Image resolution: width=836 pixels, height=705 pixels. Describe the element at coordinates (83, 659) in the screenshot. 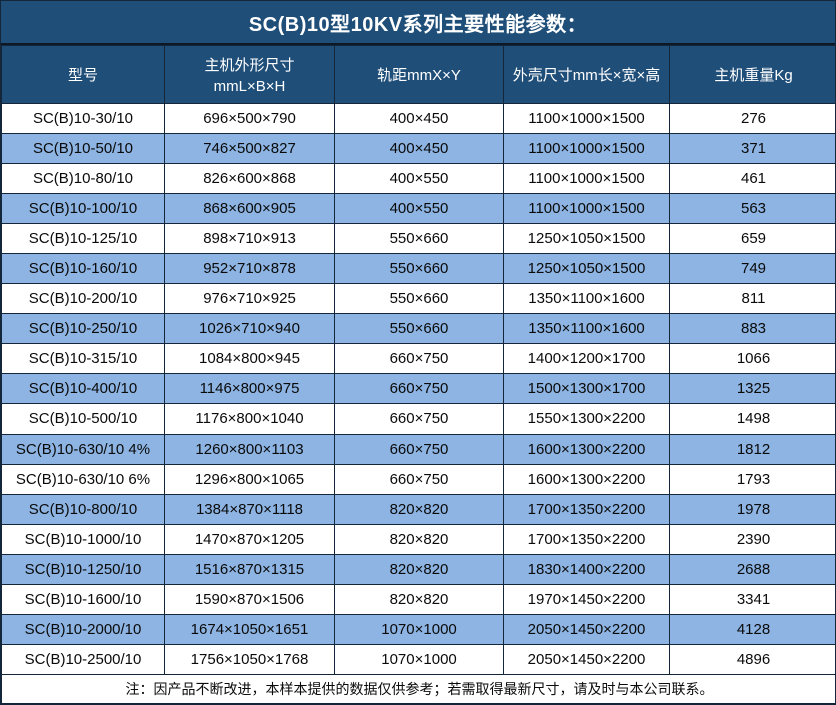

I see `table-cell: SC(B)10-2500/10` at that location.